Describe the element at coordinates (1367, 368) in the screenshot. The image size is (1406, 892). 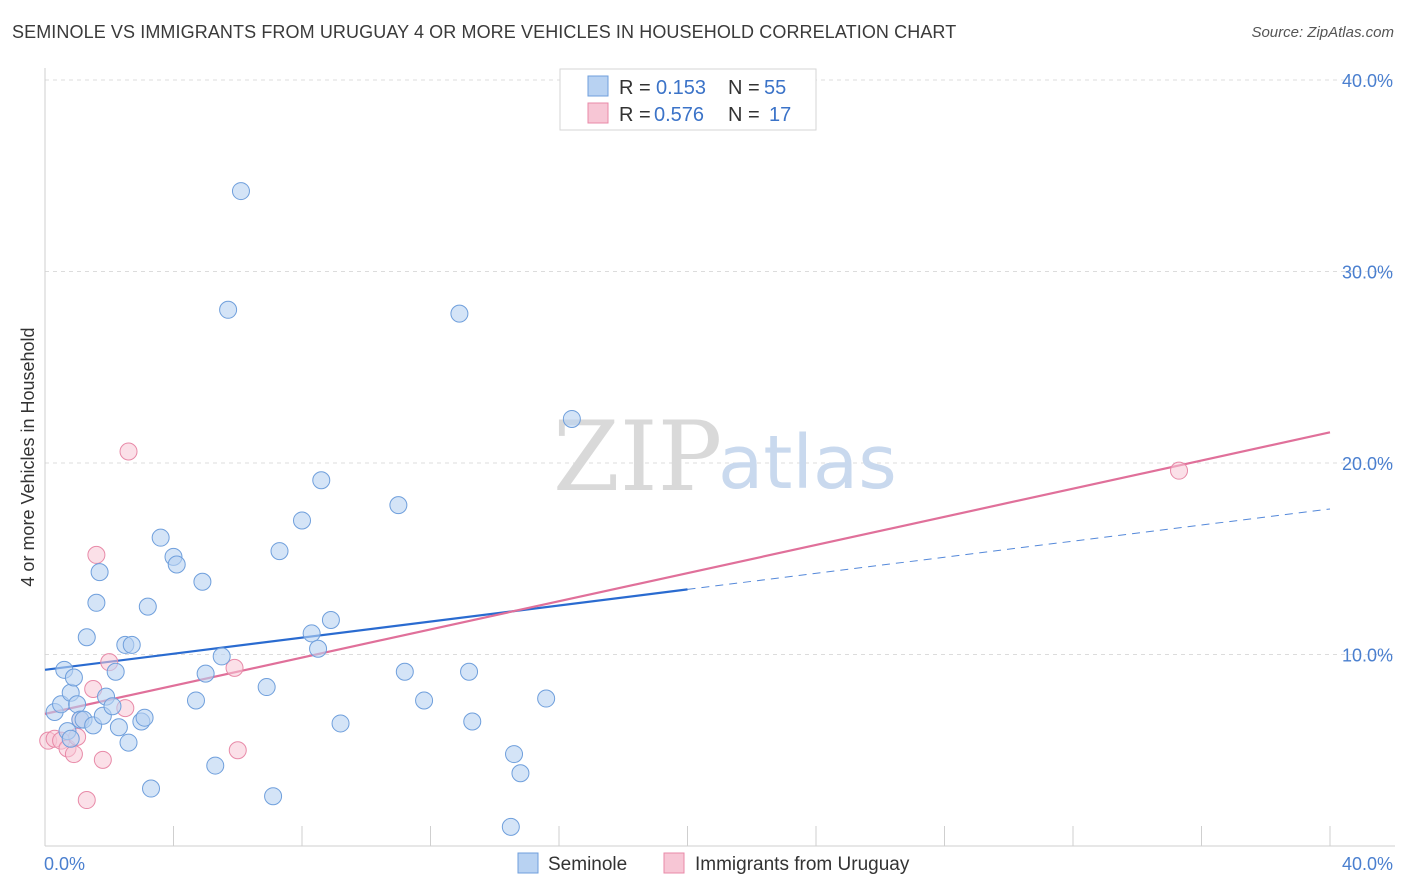
I see `y-tick-labels: 10.0% 20.0% 30.0% 40.0%` at that location.